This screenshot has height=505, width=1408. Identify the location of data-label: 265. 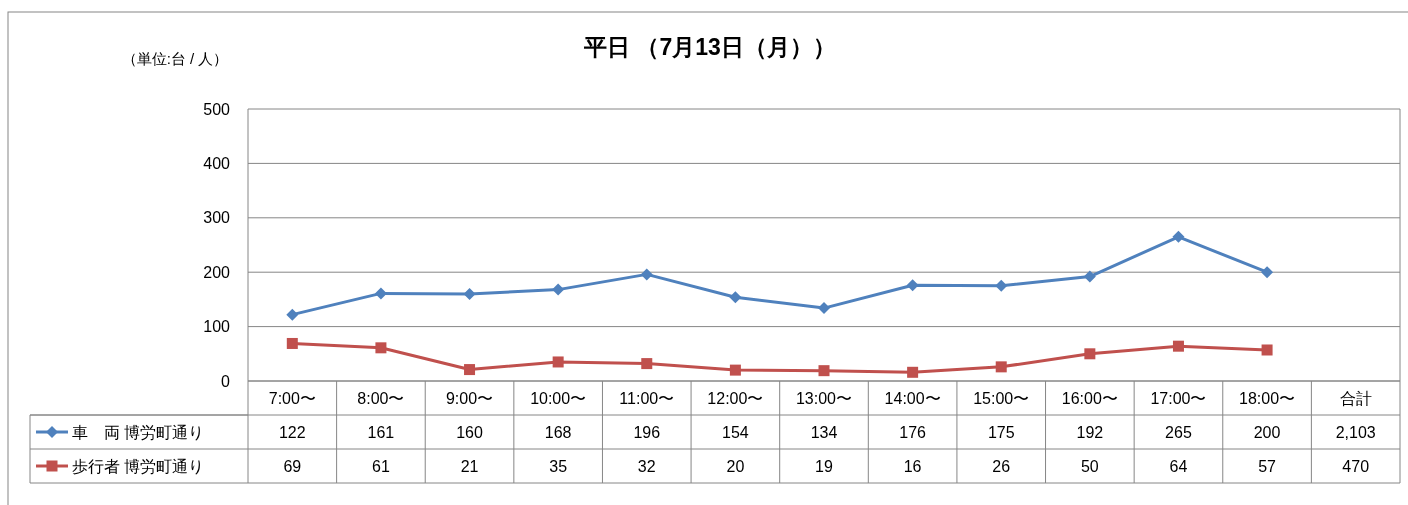
(1178, 432).